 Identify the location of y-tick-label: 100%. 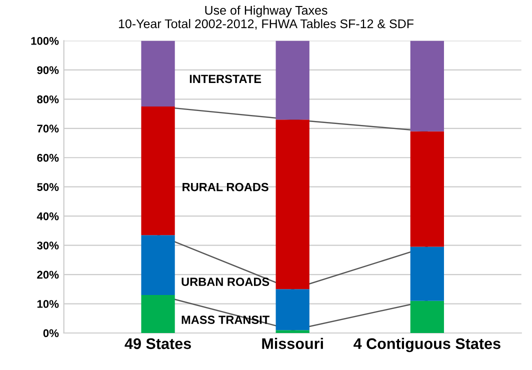
(45, 40).